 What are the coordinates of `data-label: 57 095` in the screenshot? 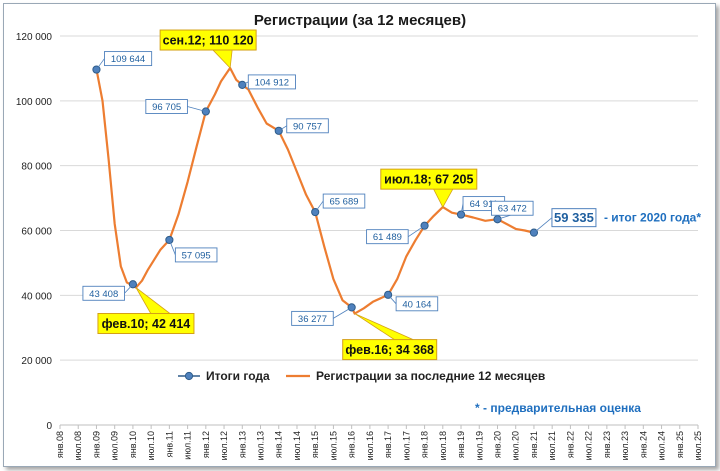 It's located at (196, 255).